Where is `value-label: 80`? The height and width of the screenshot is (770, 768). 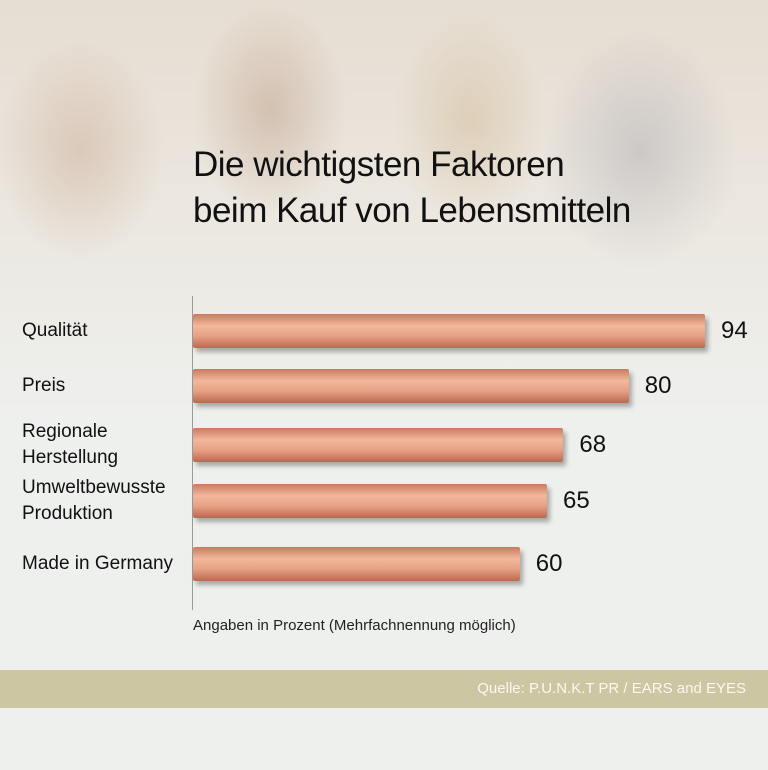 value-label: 80 is located at coordinates (658, 385).